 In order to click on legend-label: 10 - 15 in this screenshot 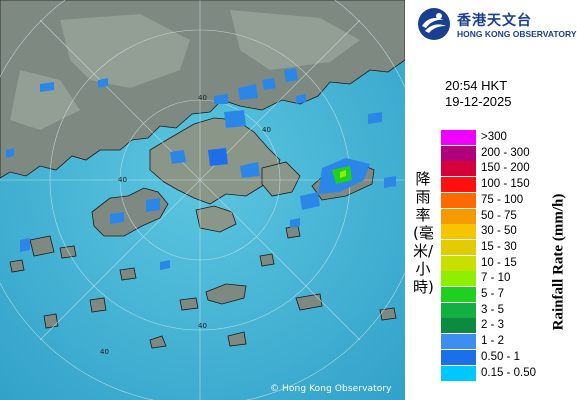, I will do `click(499, 262)`.